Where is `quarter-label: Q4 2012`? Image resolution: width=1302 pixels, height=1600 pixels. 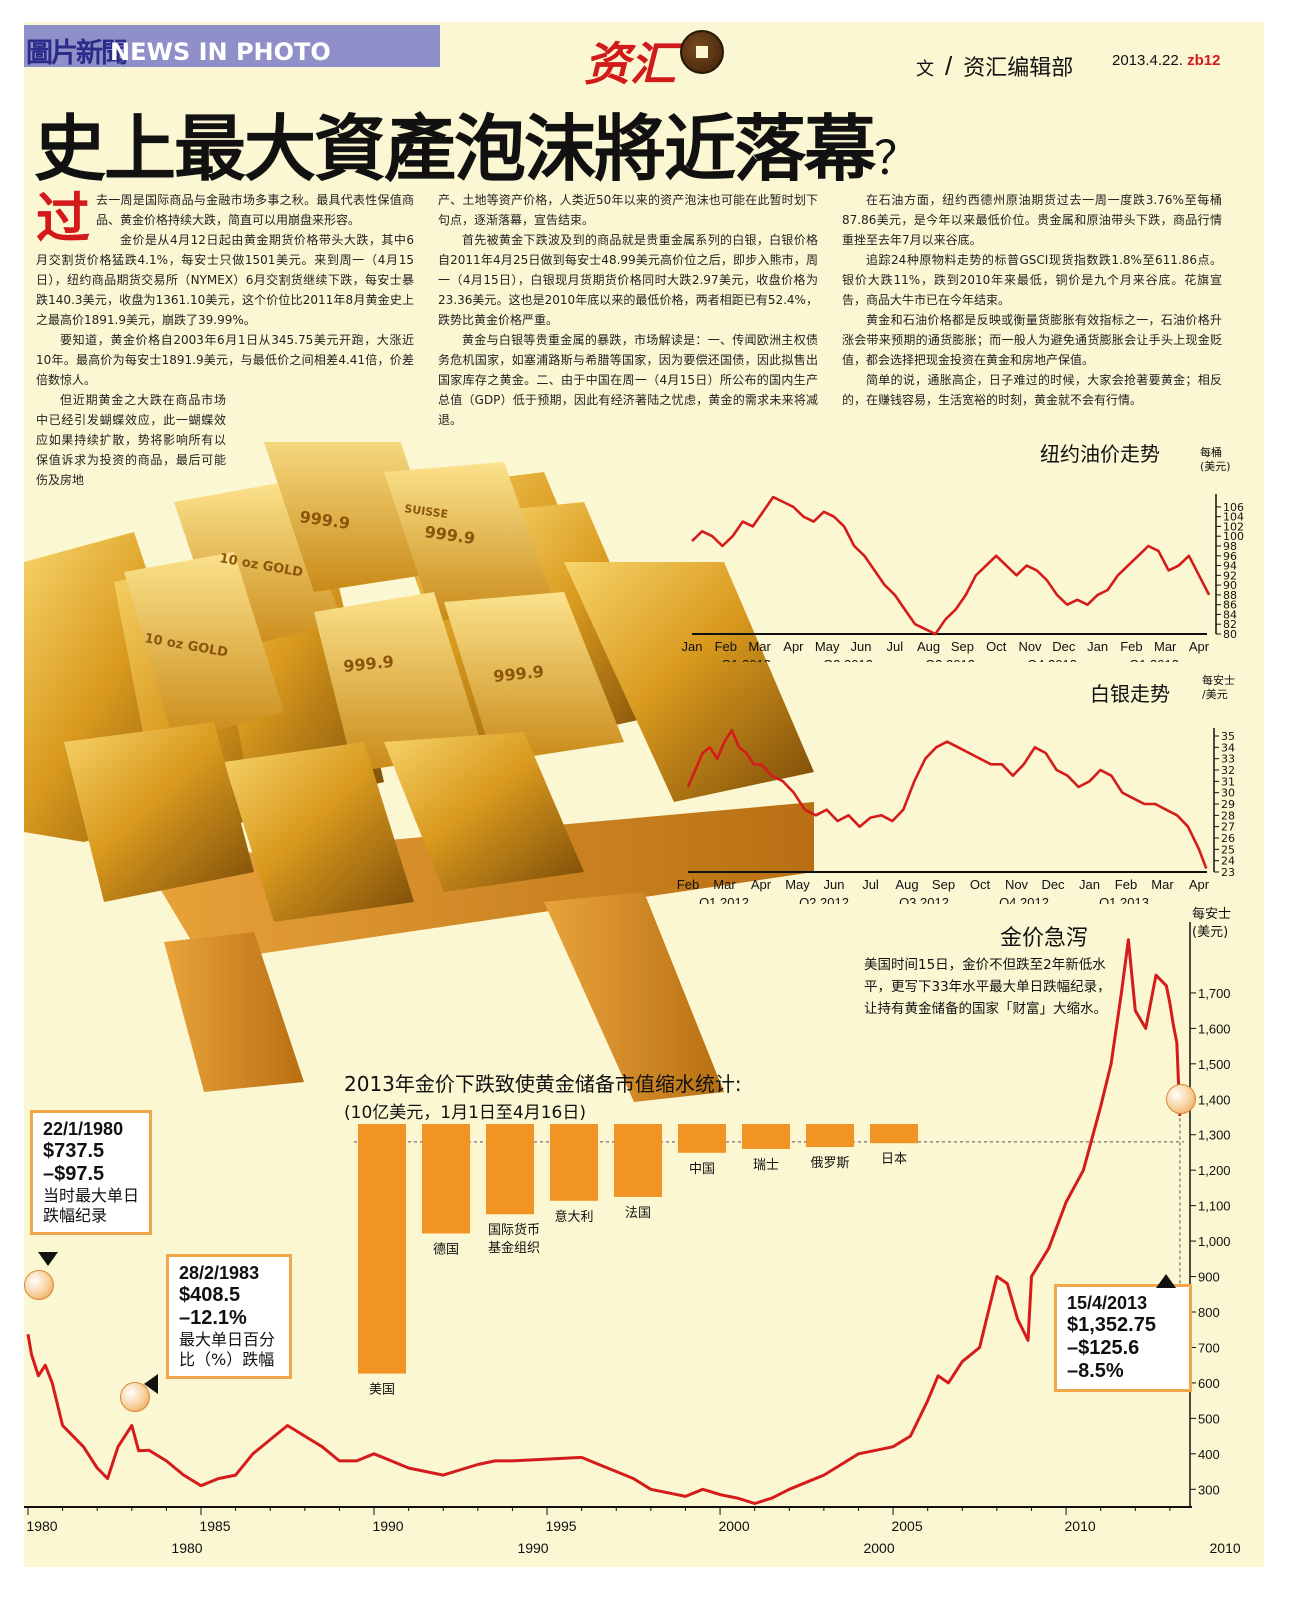
quarter-label: Q4 2012 is located at coordinates (1052, 659).